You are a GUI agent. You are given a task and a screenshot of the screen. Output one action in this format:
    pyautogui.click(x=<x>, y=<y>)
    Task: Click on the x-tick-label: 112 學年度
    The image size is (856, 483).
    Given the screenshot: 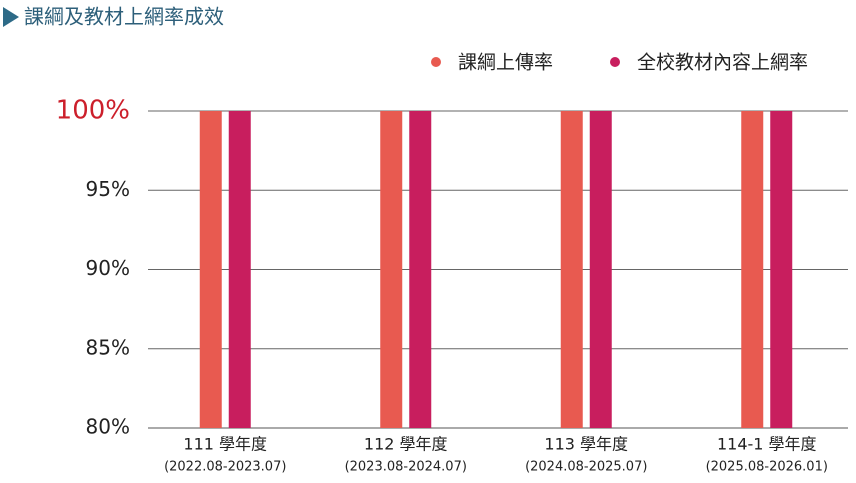 What is the action you would take?
    pyautogui.click(x=406, y=444)
    